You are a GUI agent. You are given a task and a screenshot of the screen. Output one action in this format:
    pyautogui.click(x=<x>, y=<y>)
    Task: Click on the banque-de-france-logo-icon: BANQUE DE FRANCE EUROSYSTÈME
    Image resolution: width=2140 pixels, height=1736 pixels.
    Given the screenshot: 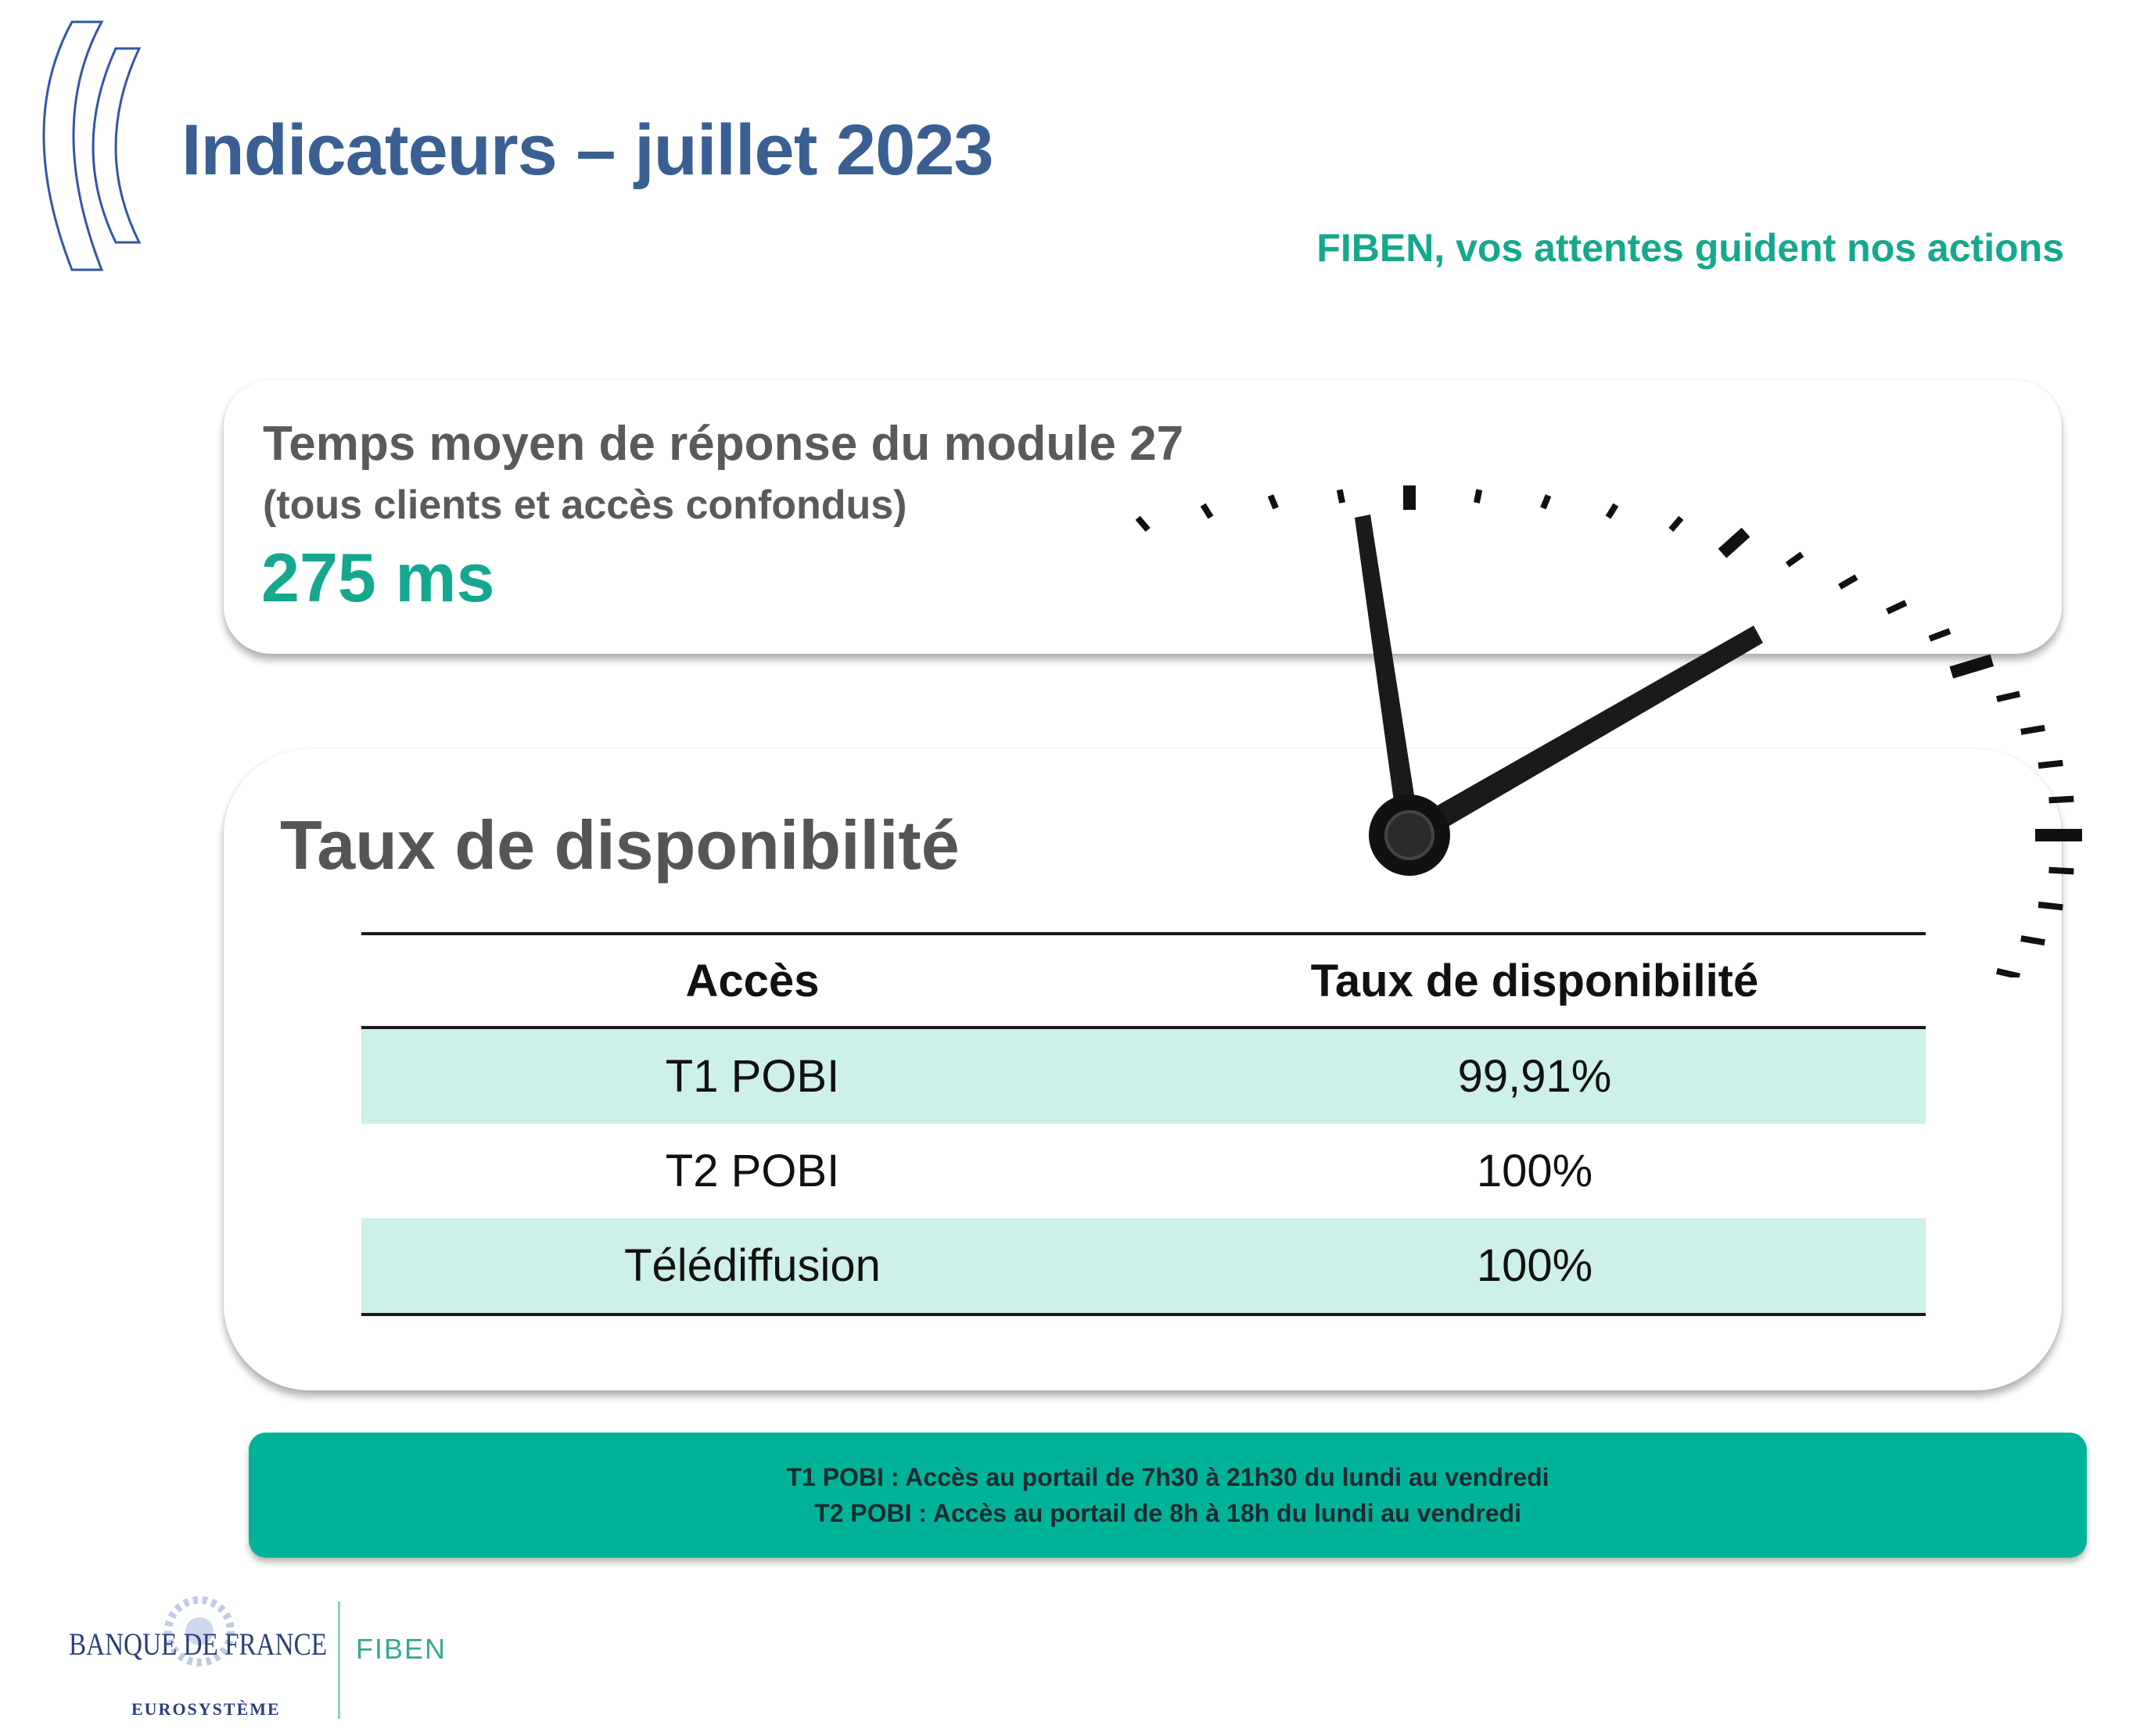 What is the action you would take?
    pyautogui.click(x=198, y=1658)
    